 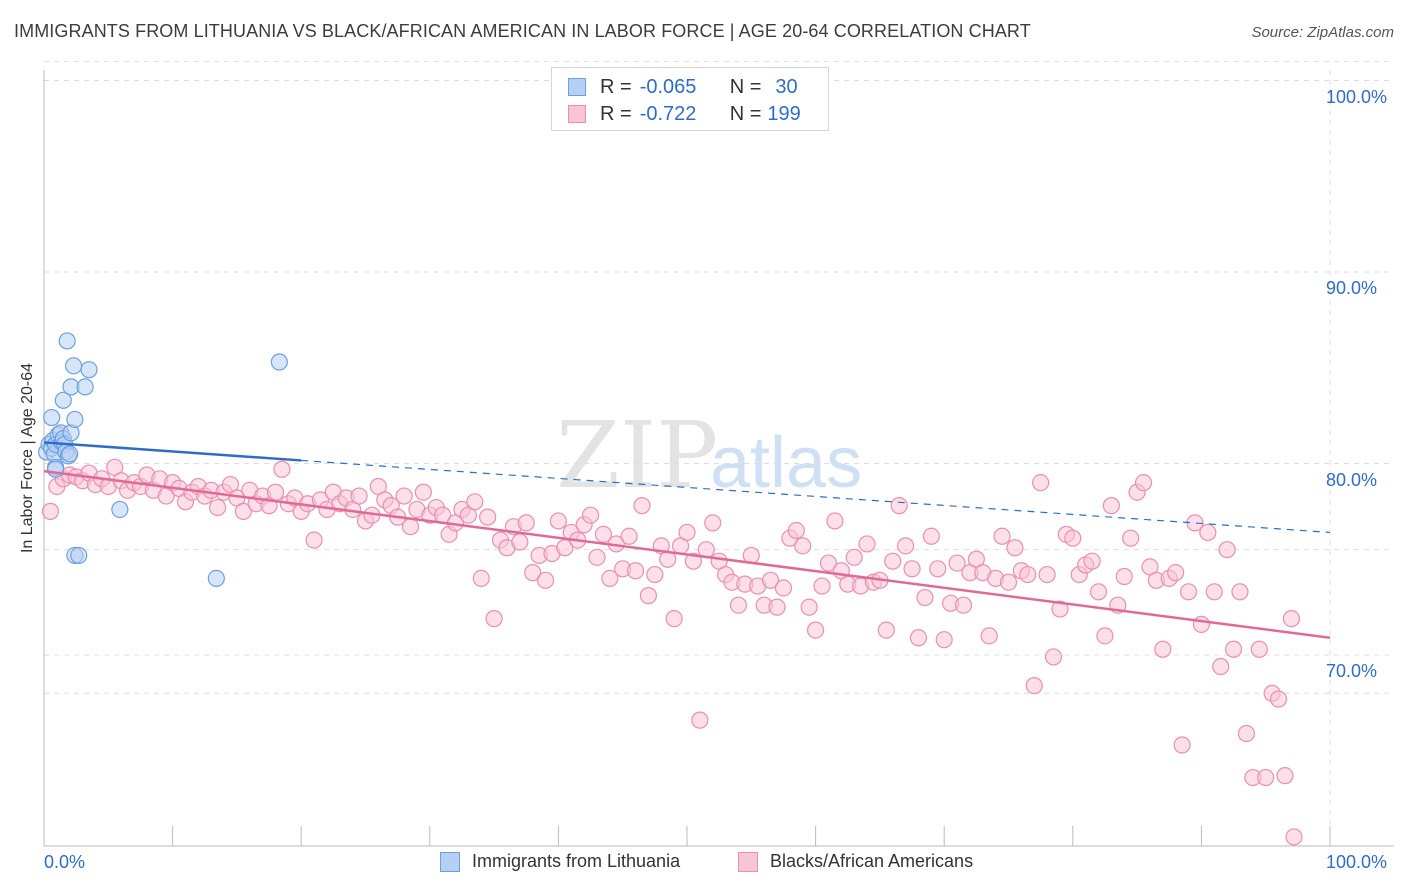 I want to click on n-value: 30, so click(x=786, y=86).